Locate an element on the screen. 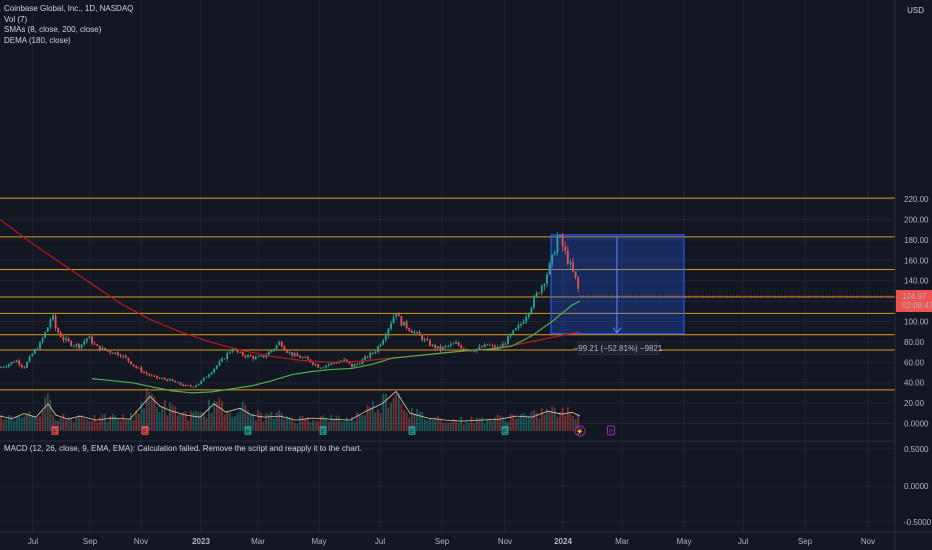 The image size is (932, 550). candle-516-body is located at coordinates (515, 329).